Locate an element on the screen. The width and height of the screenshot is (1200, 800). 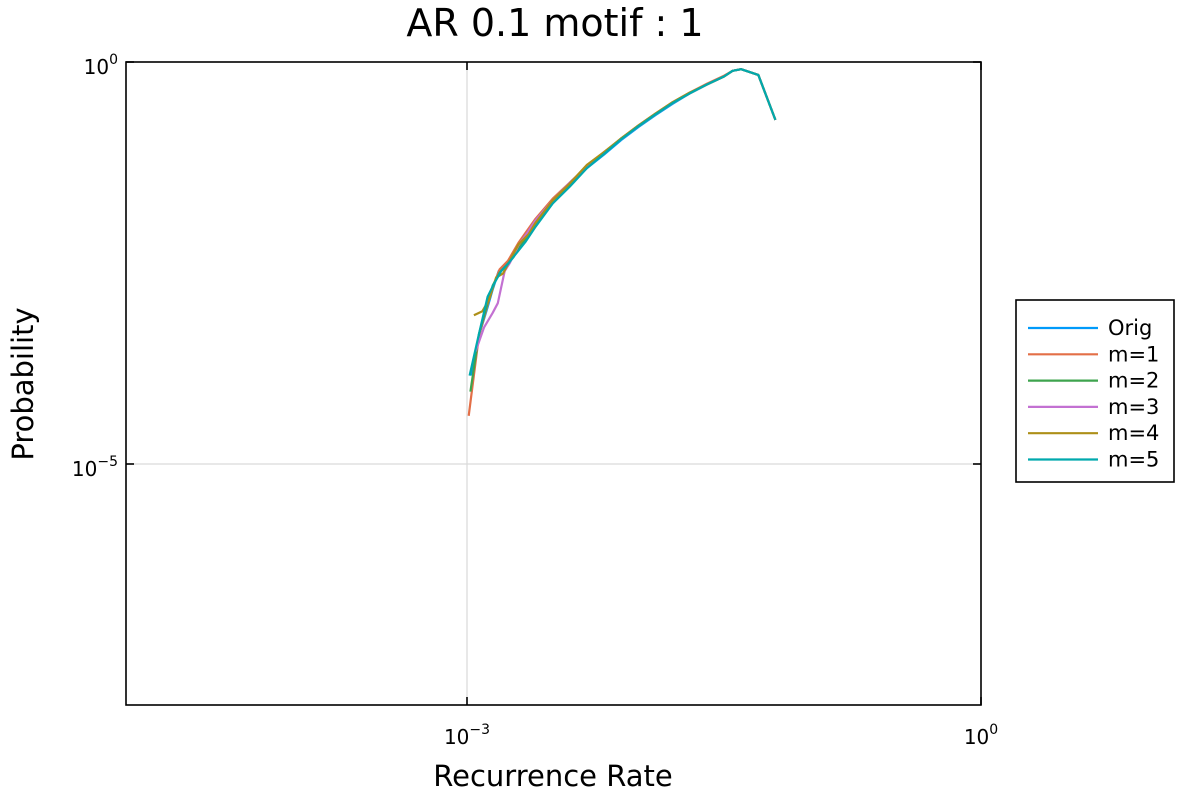
series-line-orig is located at coordinates (623, 222).